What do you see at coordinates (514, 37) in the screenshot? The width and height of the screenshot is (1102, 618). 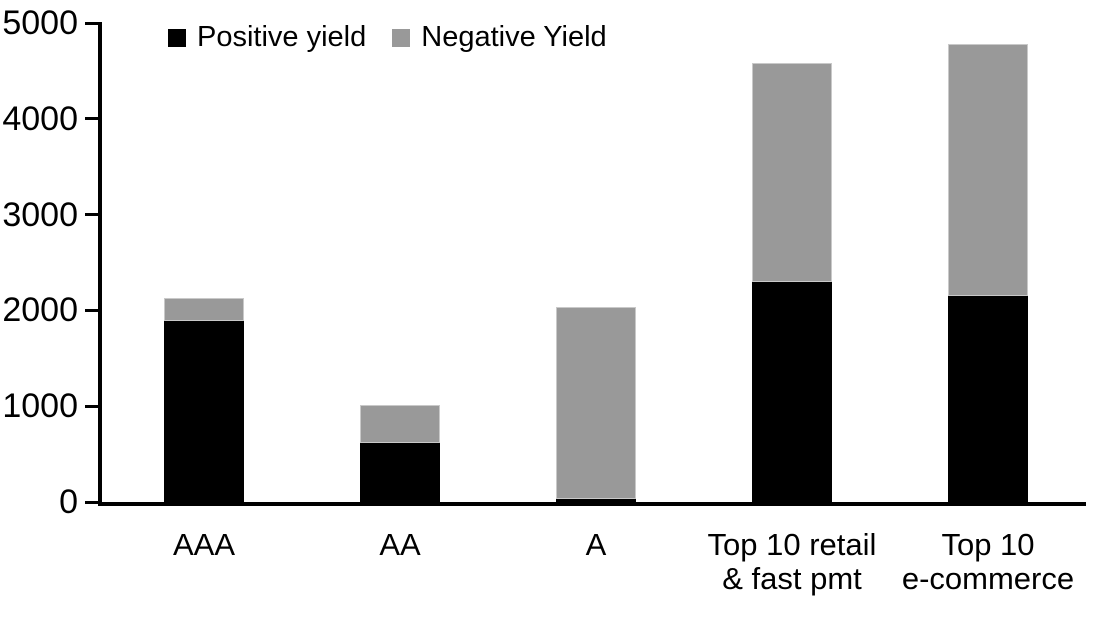 I see `legend-label-negative-yield: Negative Yield` at bounding box center [514, 37].